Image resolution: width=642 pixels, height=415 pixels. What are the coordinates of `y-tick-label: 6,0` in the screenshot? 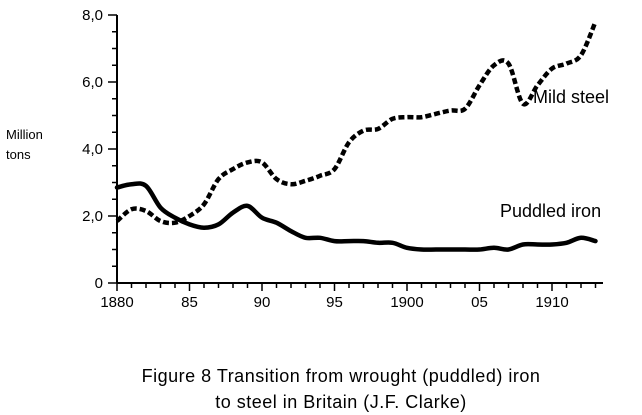 It's located at (92, 82).